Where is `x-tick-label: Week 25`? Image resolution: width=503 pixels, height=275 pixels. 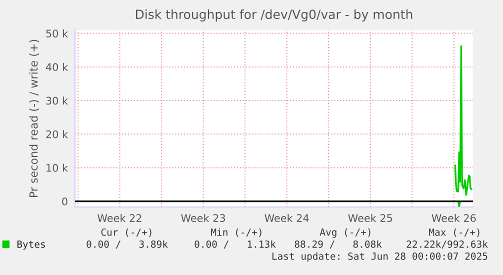 x-tick-label: Week 25 is located at coordinates (370, 218).